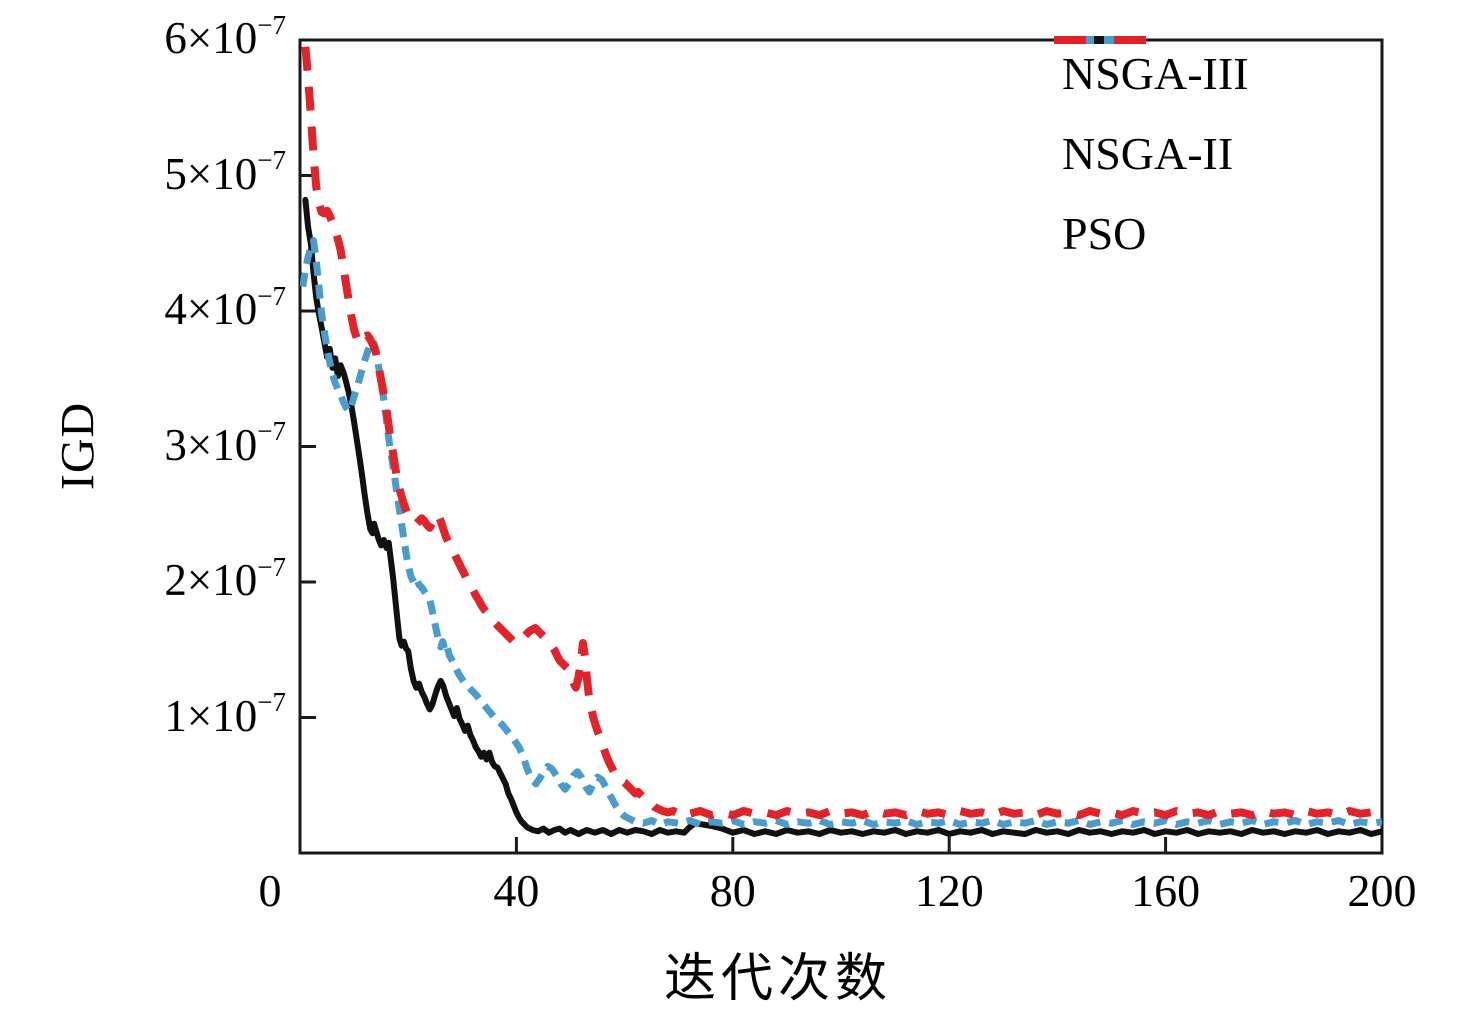 The width and height of the screenshot is (1476, 1014). What do you see at coordinates (949, 890) in the screenshot?
I see `x-tick-label: 120` at bounding box center [949, 890].